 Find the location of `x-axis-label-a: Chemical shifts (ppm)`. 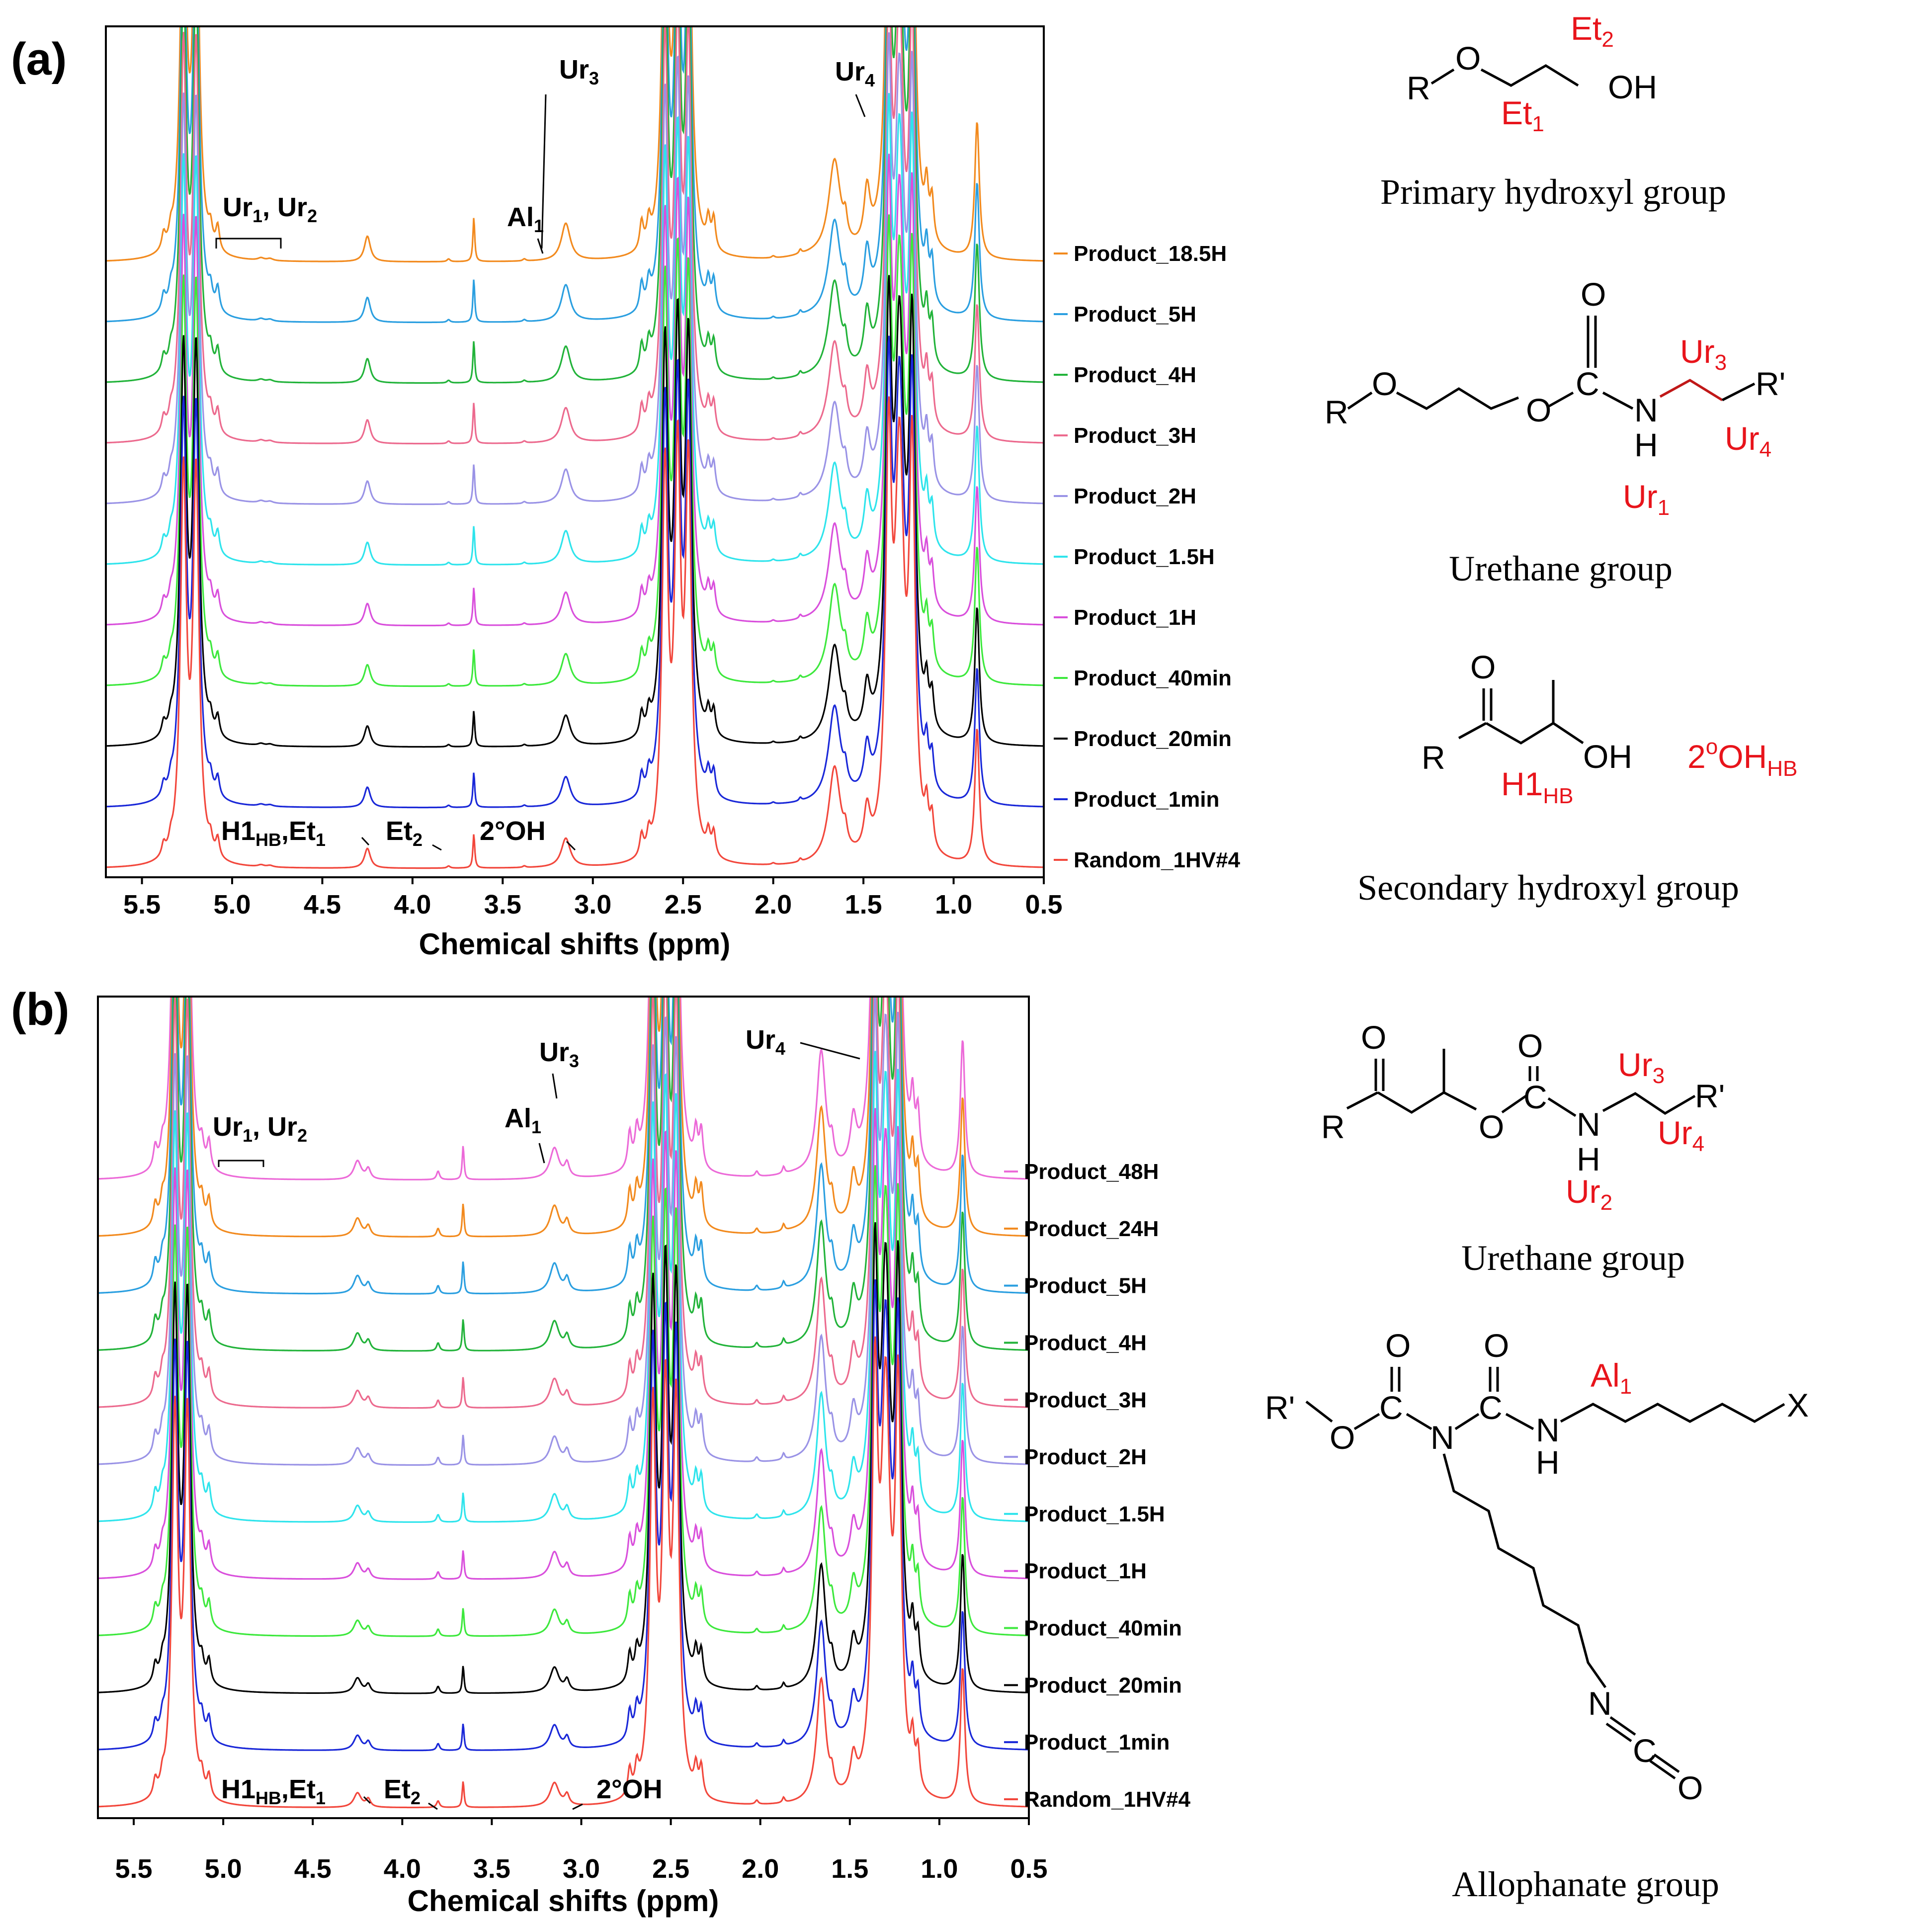

x-axis-label-a: Chemical shifts (ppm) is located at coordinates (575, 944).